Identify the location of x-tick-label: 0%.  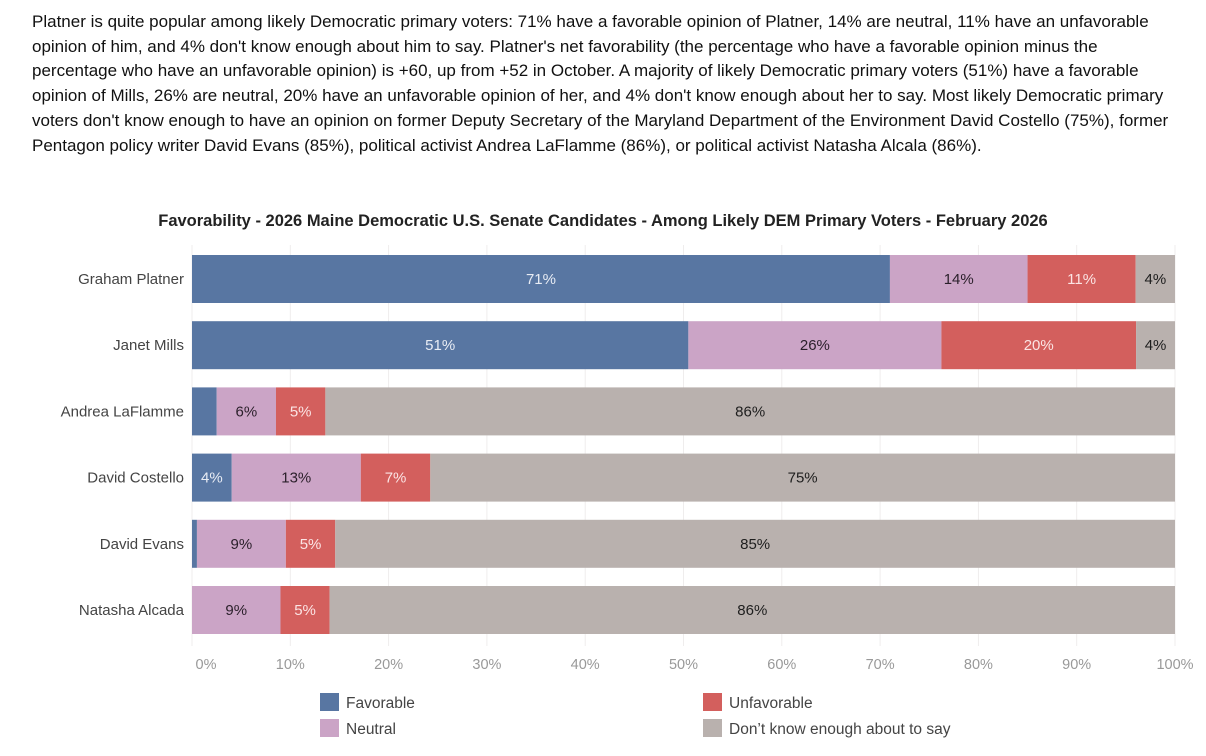
(206, 665).